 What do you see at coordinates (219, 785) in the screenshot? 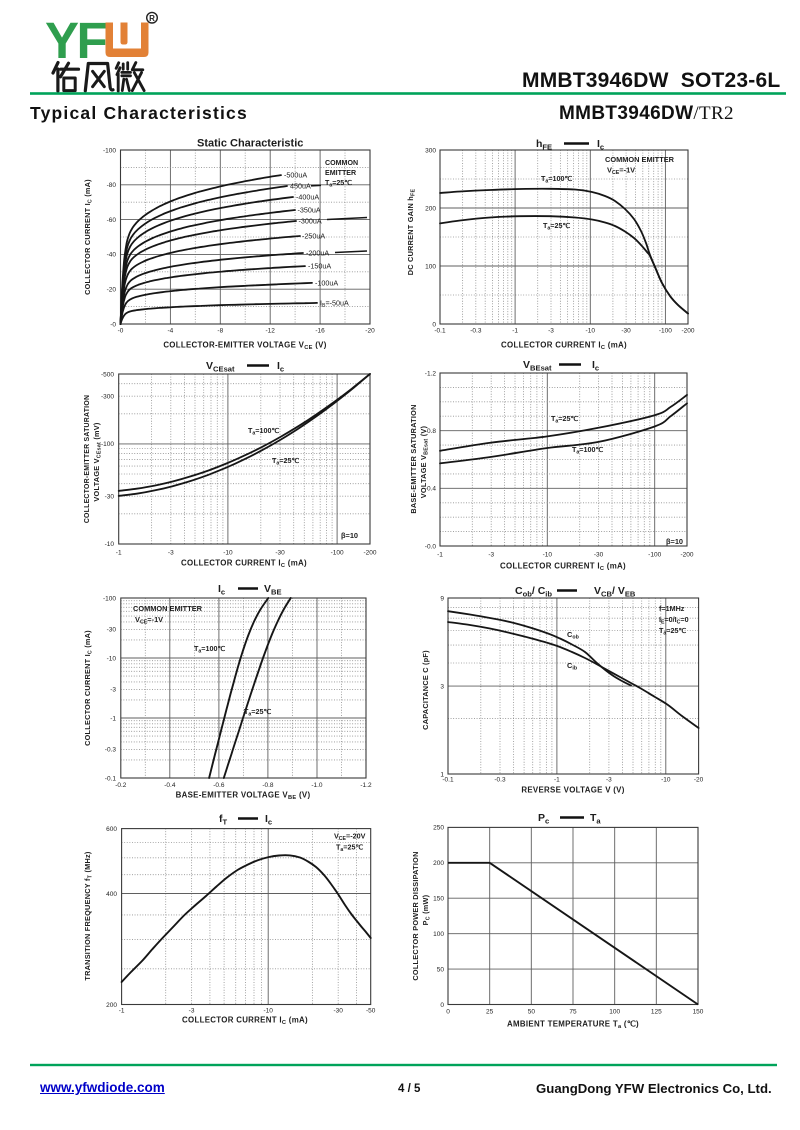
I see `svg-text: -0.6` at bounding box center [219, 785].